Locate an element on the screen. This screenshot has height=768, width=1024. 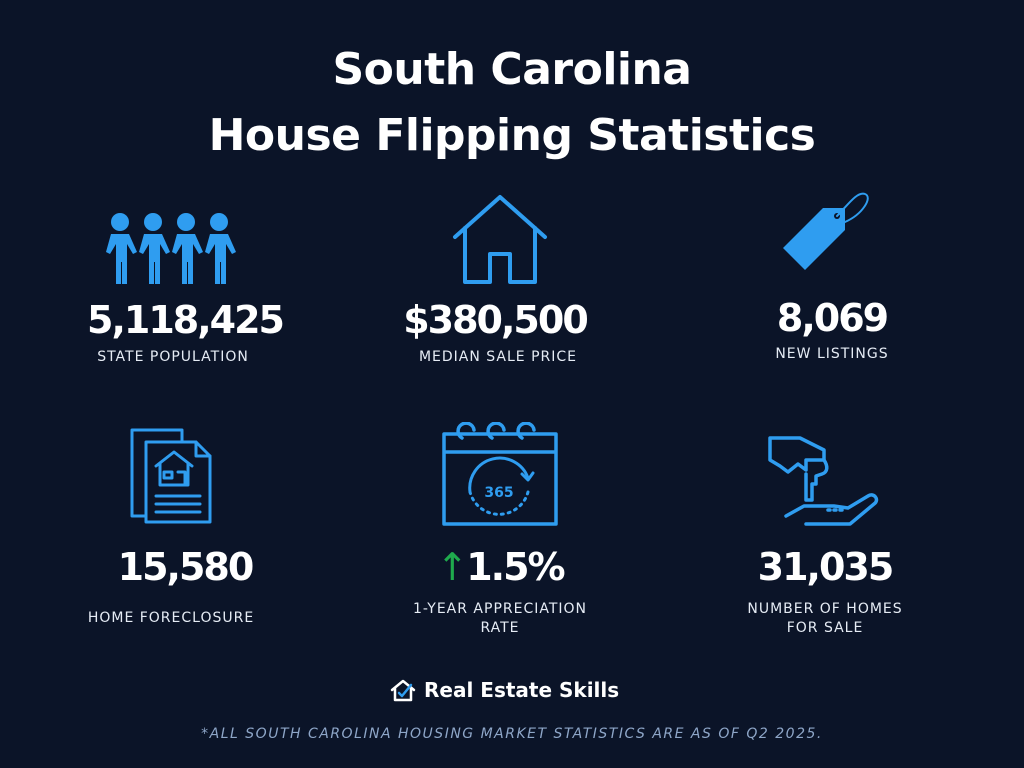
stat-value-median-price: $380,500 is located at coordinates (496, 320).